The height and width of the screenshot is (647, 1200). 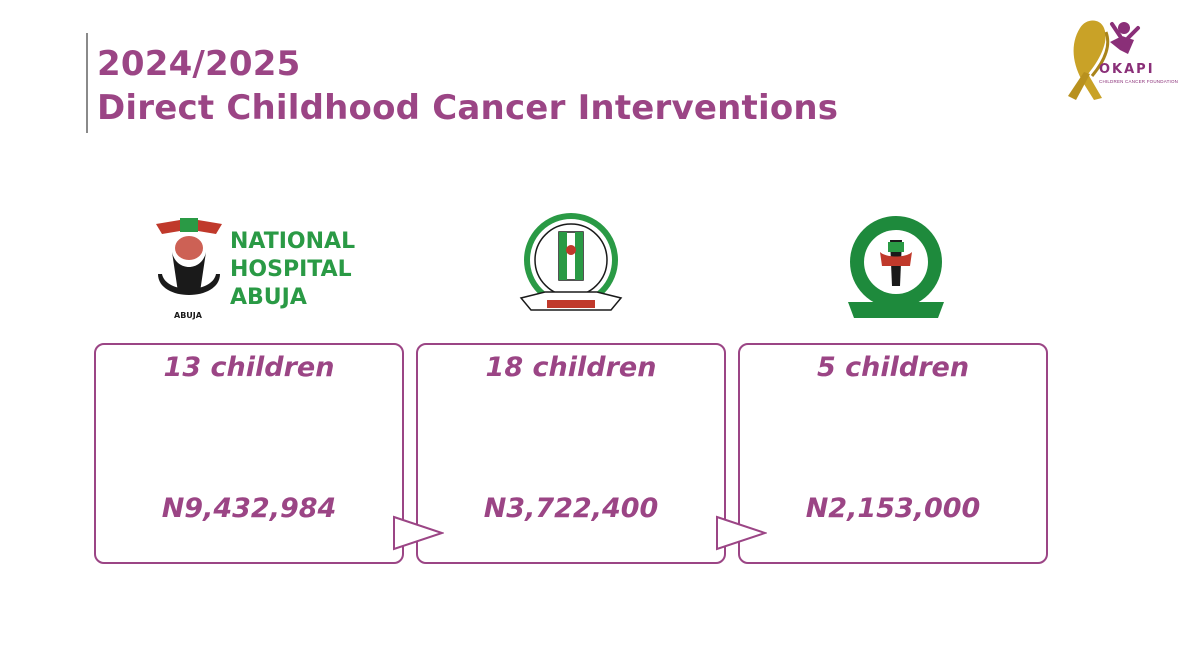 I want to click on nha-wordmark: NATIONAL HOSPITAL ABUJA, so click(x=292, y=270).